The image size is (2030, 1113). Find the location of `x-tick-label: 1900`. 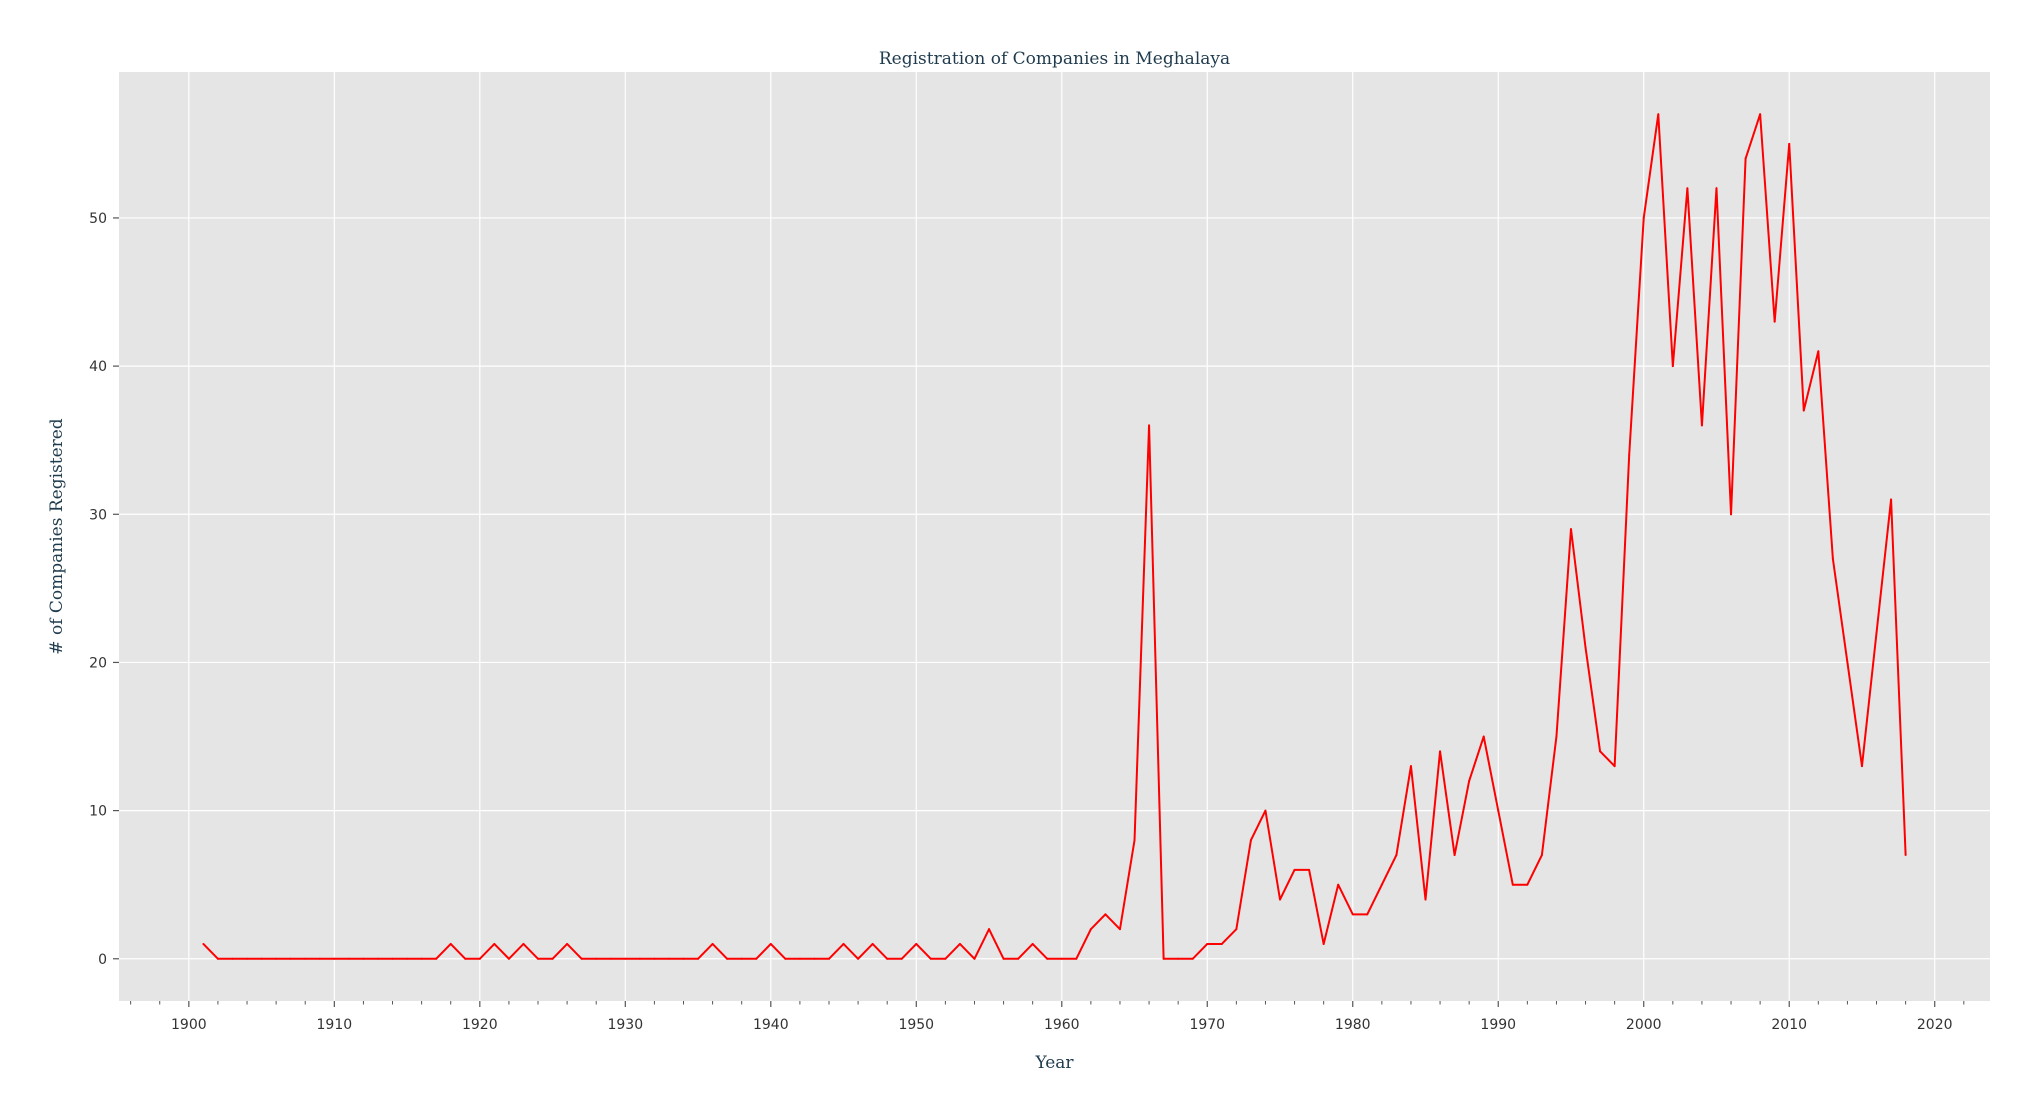

x-tick-label: 1900 is located at coordinates (189, 1025).